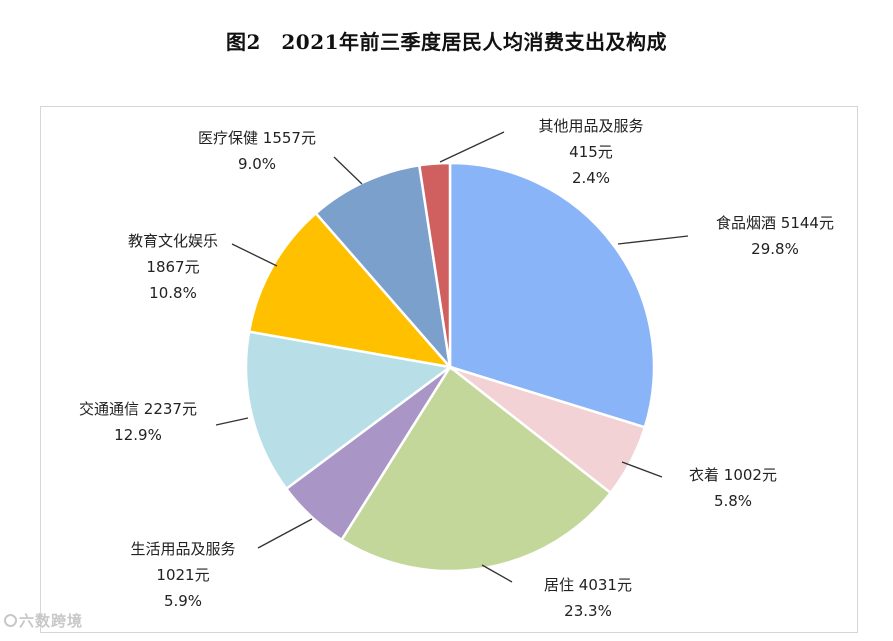 This screenshot has height=641, width=893. What do you see at coordinates (590, 126) in the screenshot?
I see `slice-name-label: 其他用品及服务` at bounding box center [590, 126].